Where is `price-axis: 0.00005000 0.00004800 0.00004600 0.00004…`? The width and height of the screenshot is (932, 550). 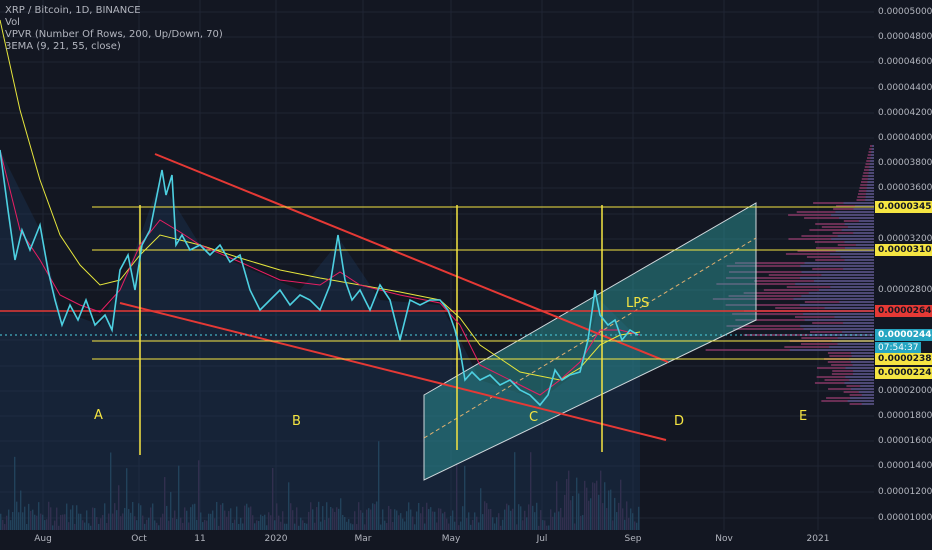
price-axis: 0.00005000 0.00004800 0.00004600 0.00004… is located at coordinates (903, 265).